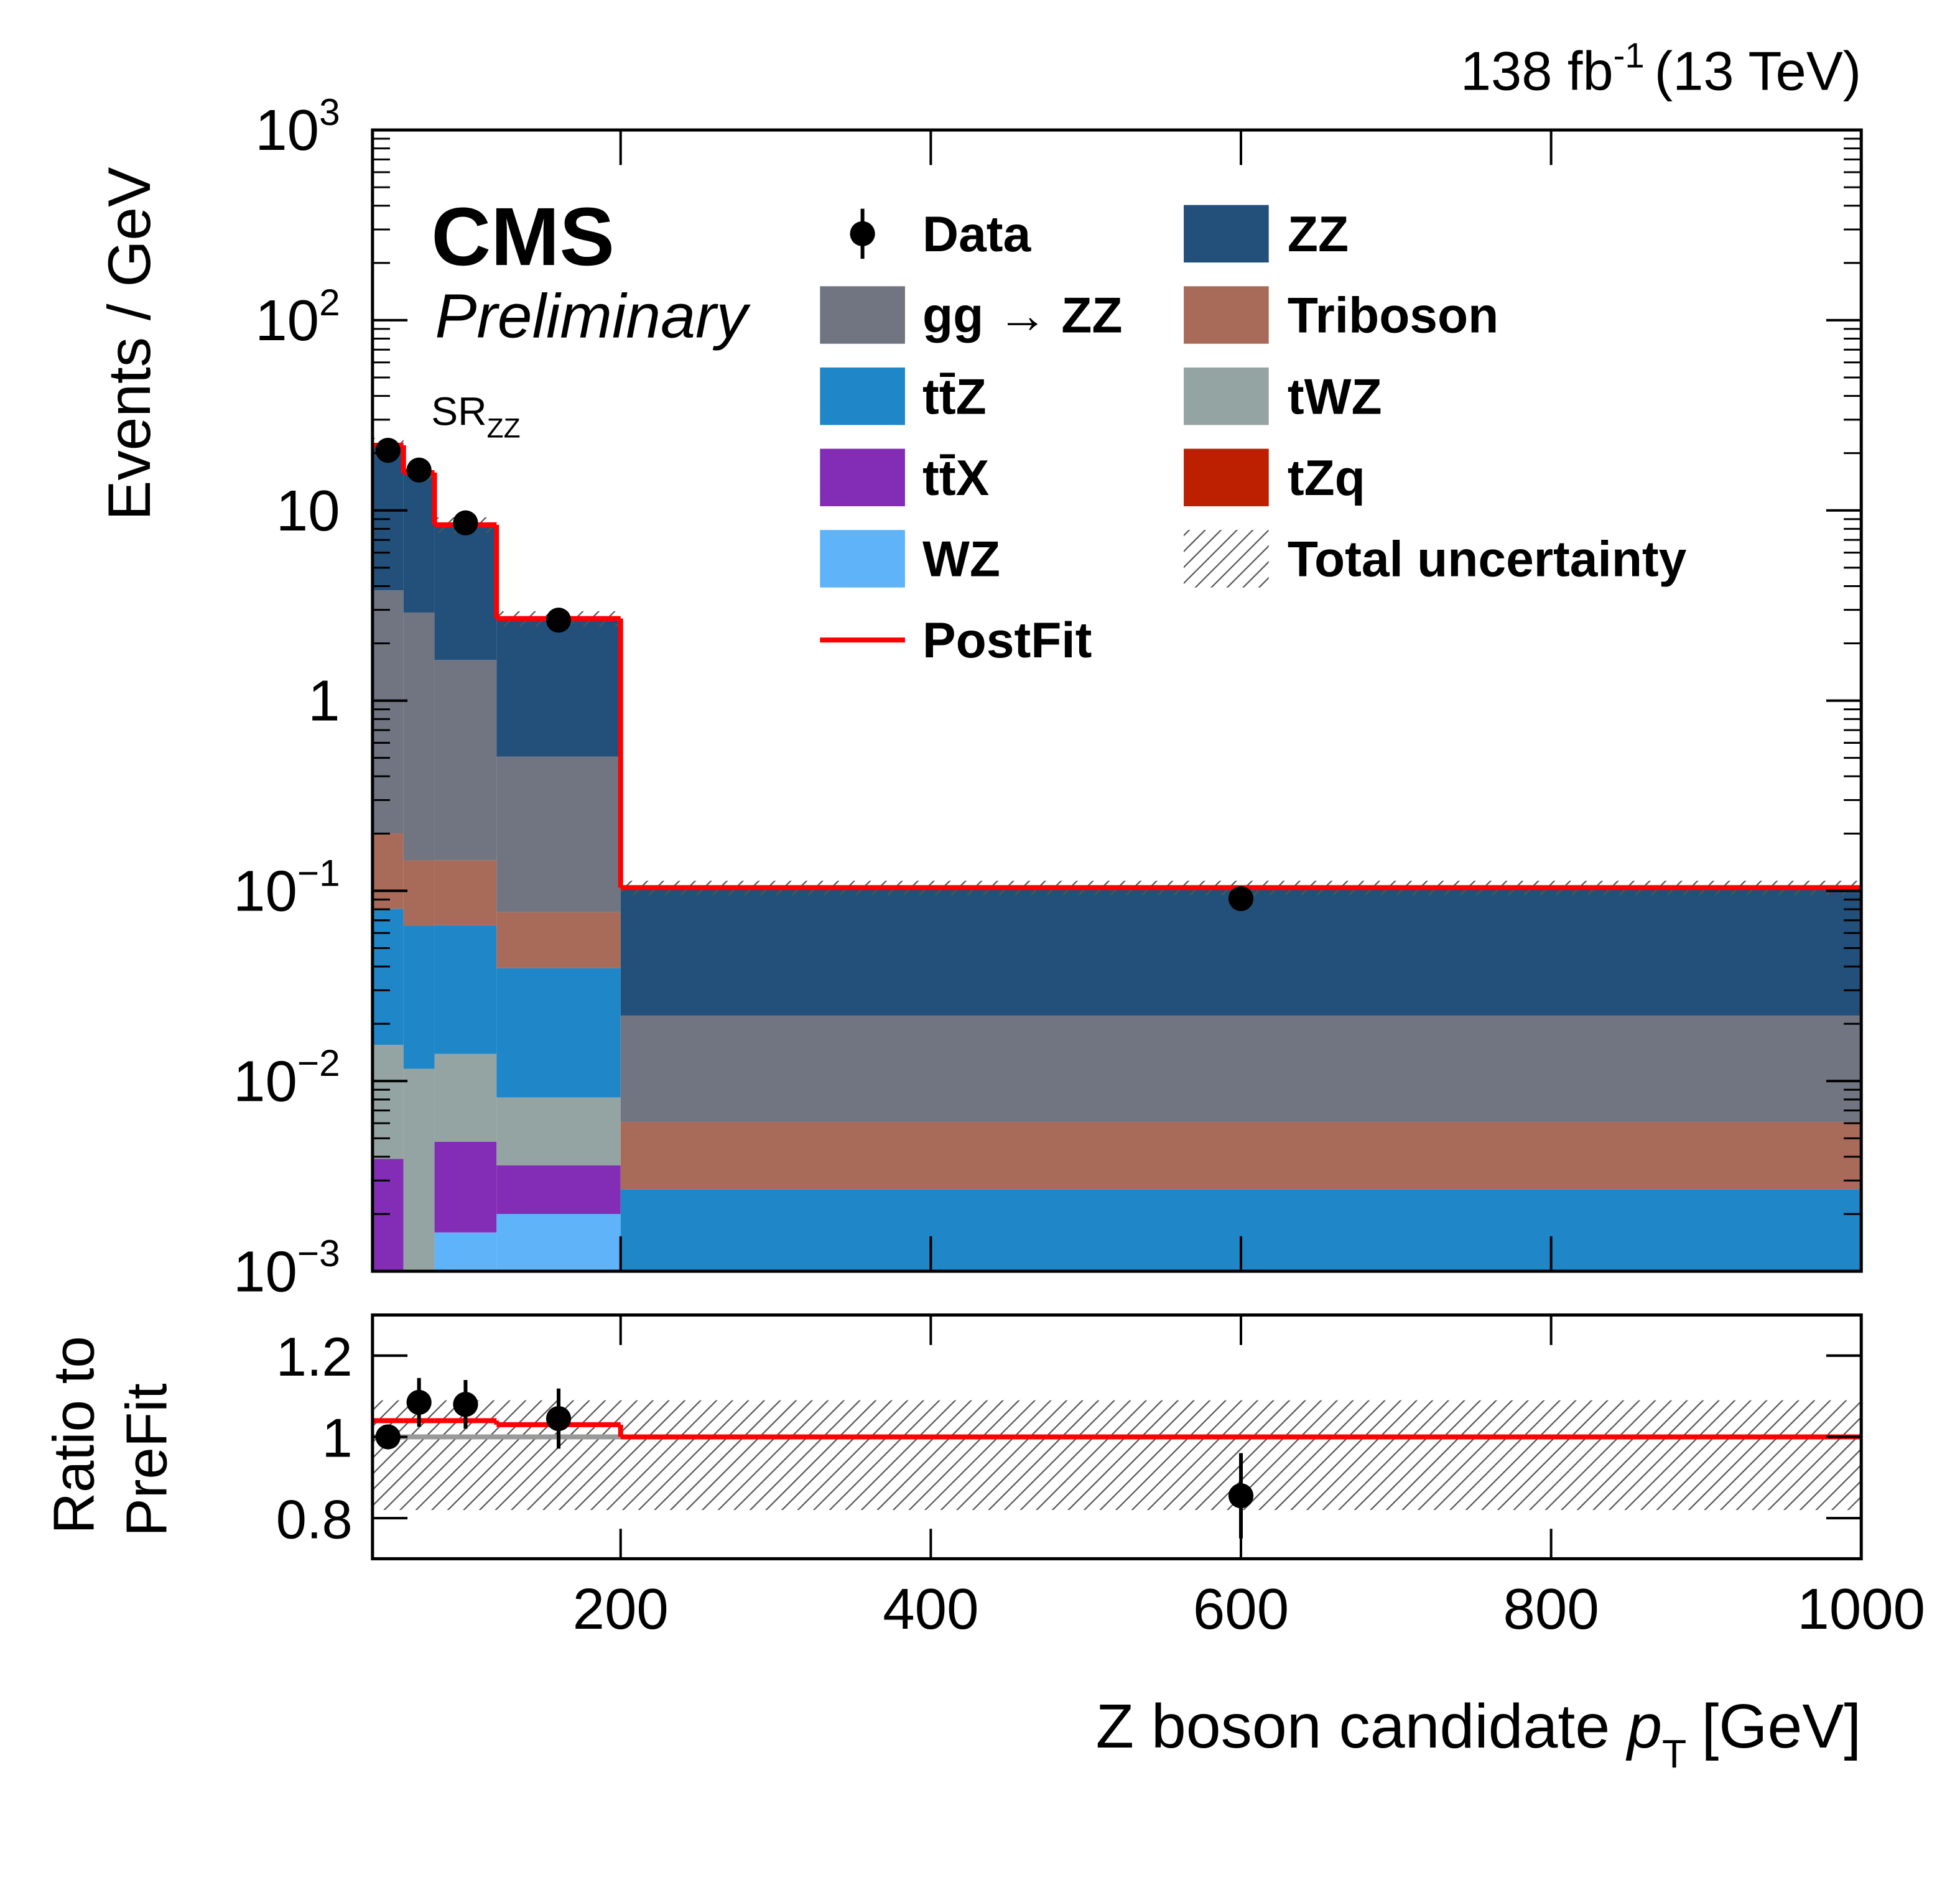 The image size is (1960, 1880). Describe the element at coordinates (593, 316) in the screenshot. I see `status: Preliminary` at that location.